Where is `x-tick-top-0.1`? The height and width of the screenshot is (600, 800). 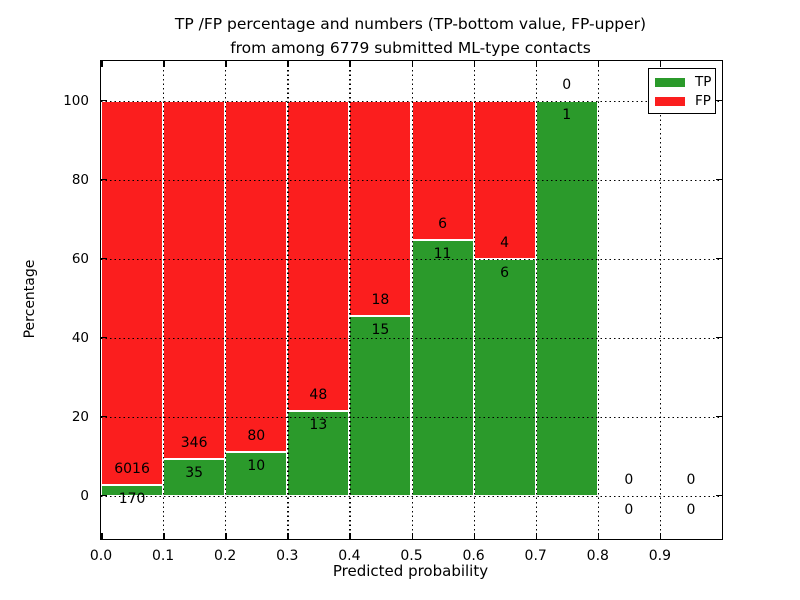
x-tick-top-0.1 is located at coordinates (164, 64).